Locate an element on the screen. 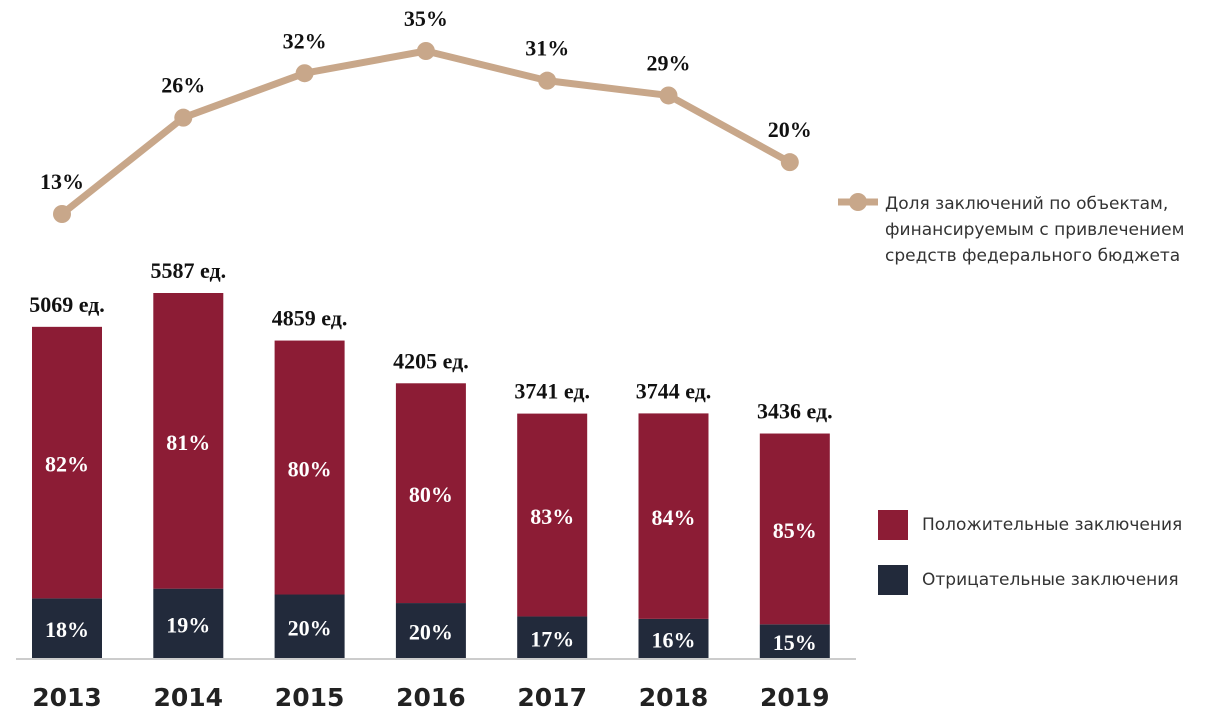 The width and height of the screenshot is (1224, 714). point-label: 35% is located at coordinates (426, 18).